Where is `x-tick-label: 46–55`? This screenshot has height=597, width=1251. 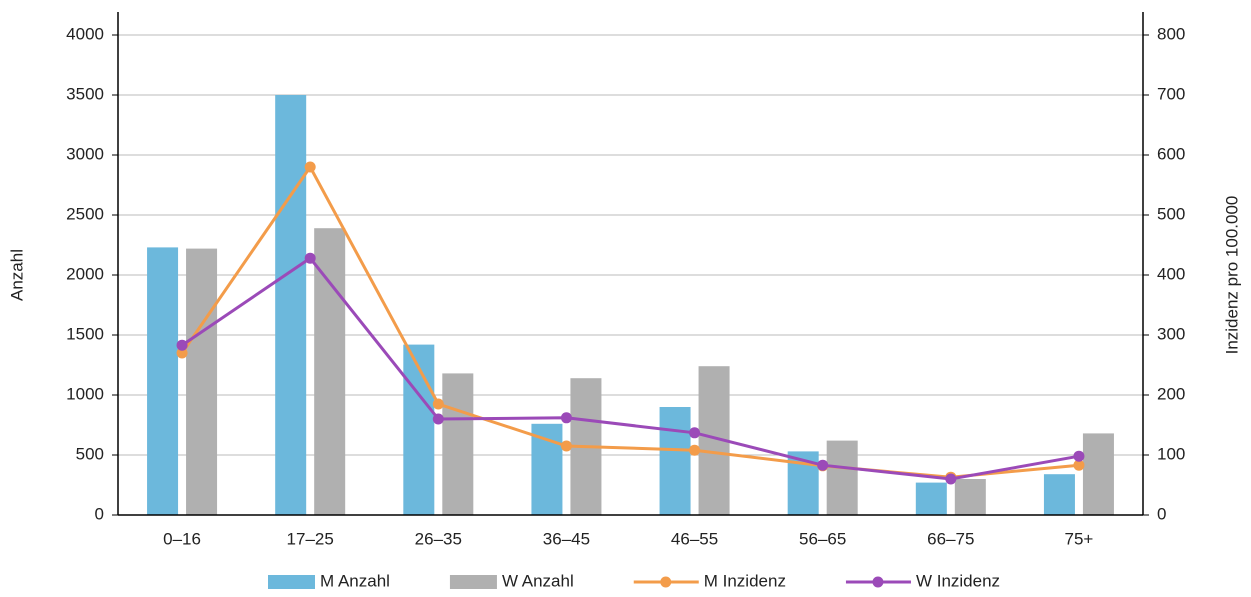
x-tick-label: 46–55 is located at coordinates (694, 538).